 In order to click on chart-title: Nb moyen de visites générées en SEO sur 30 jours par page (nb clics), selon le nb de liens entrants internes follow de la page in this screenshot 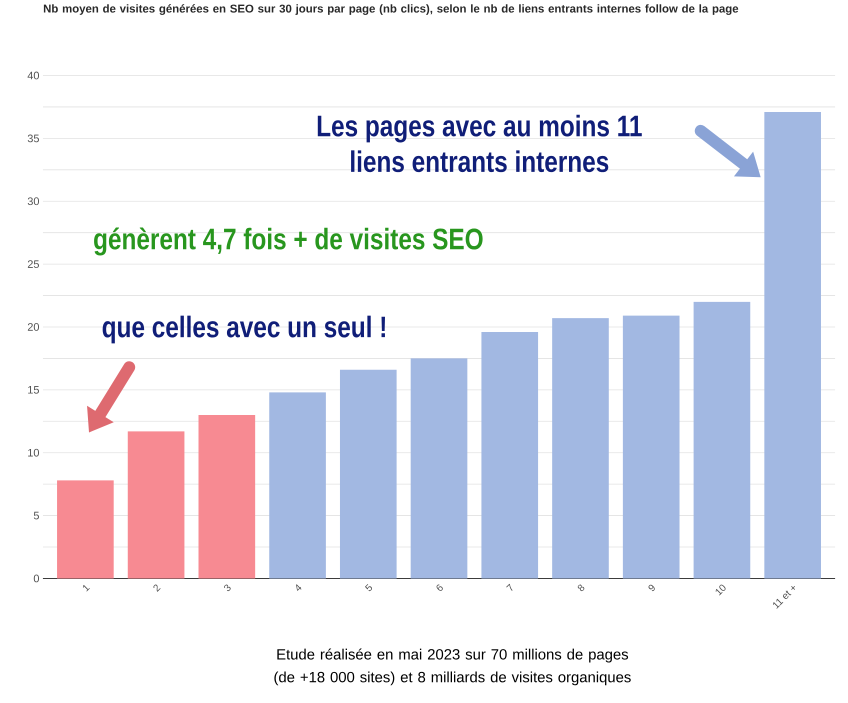, I will do `click(391, 10)`.